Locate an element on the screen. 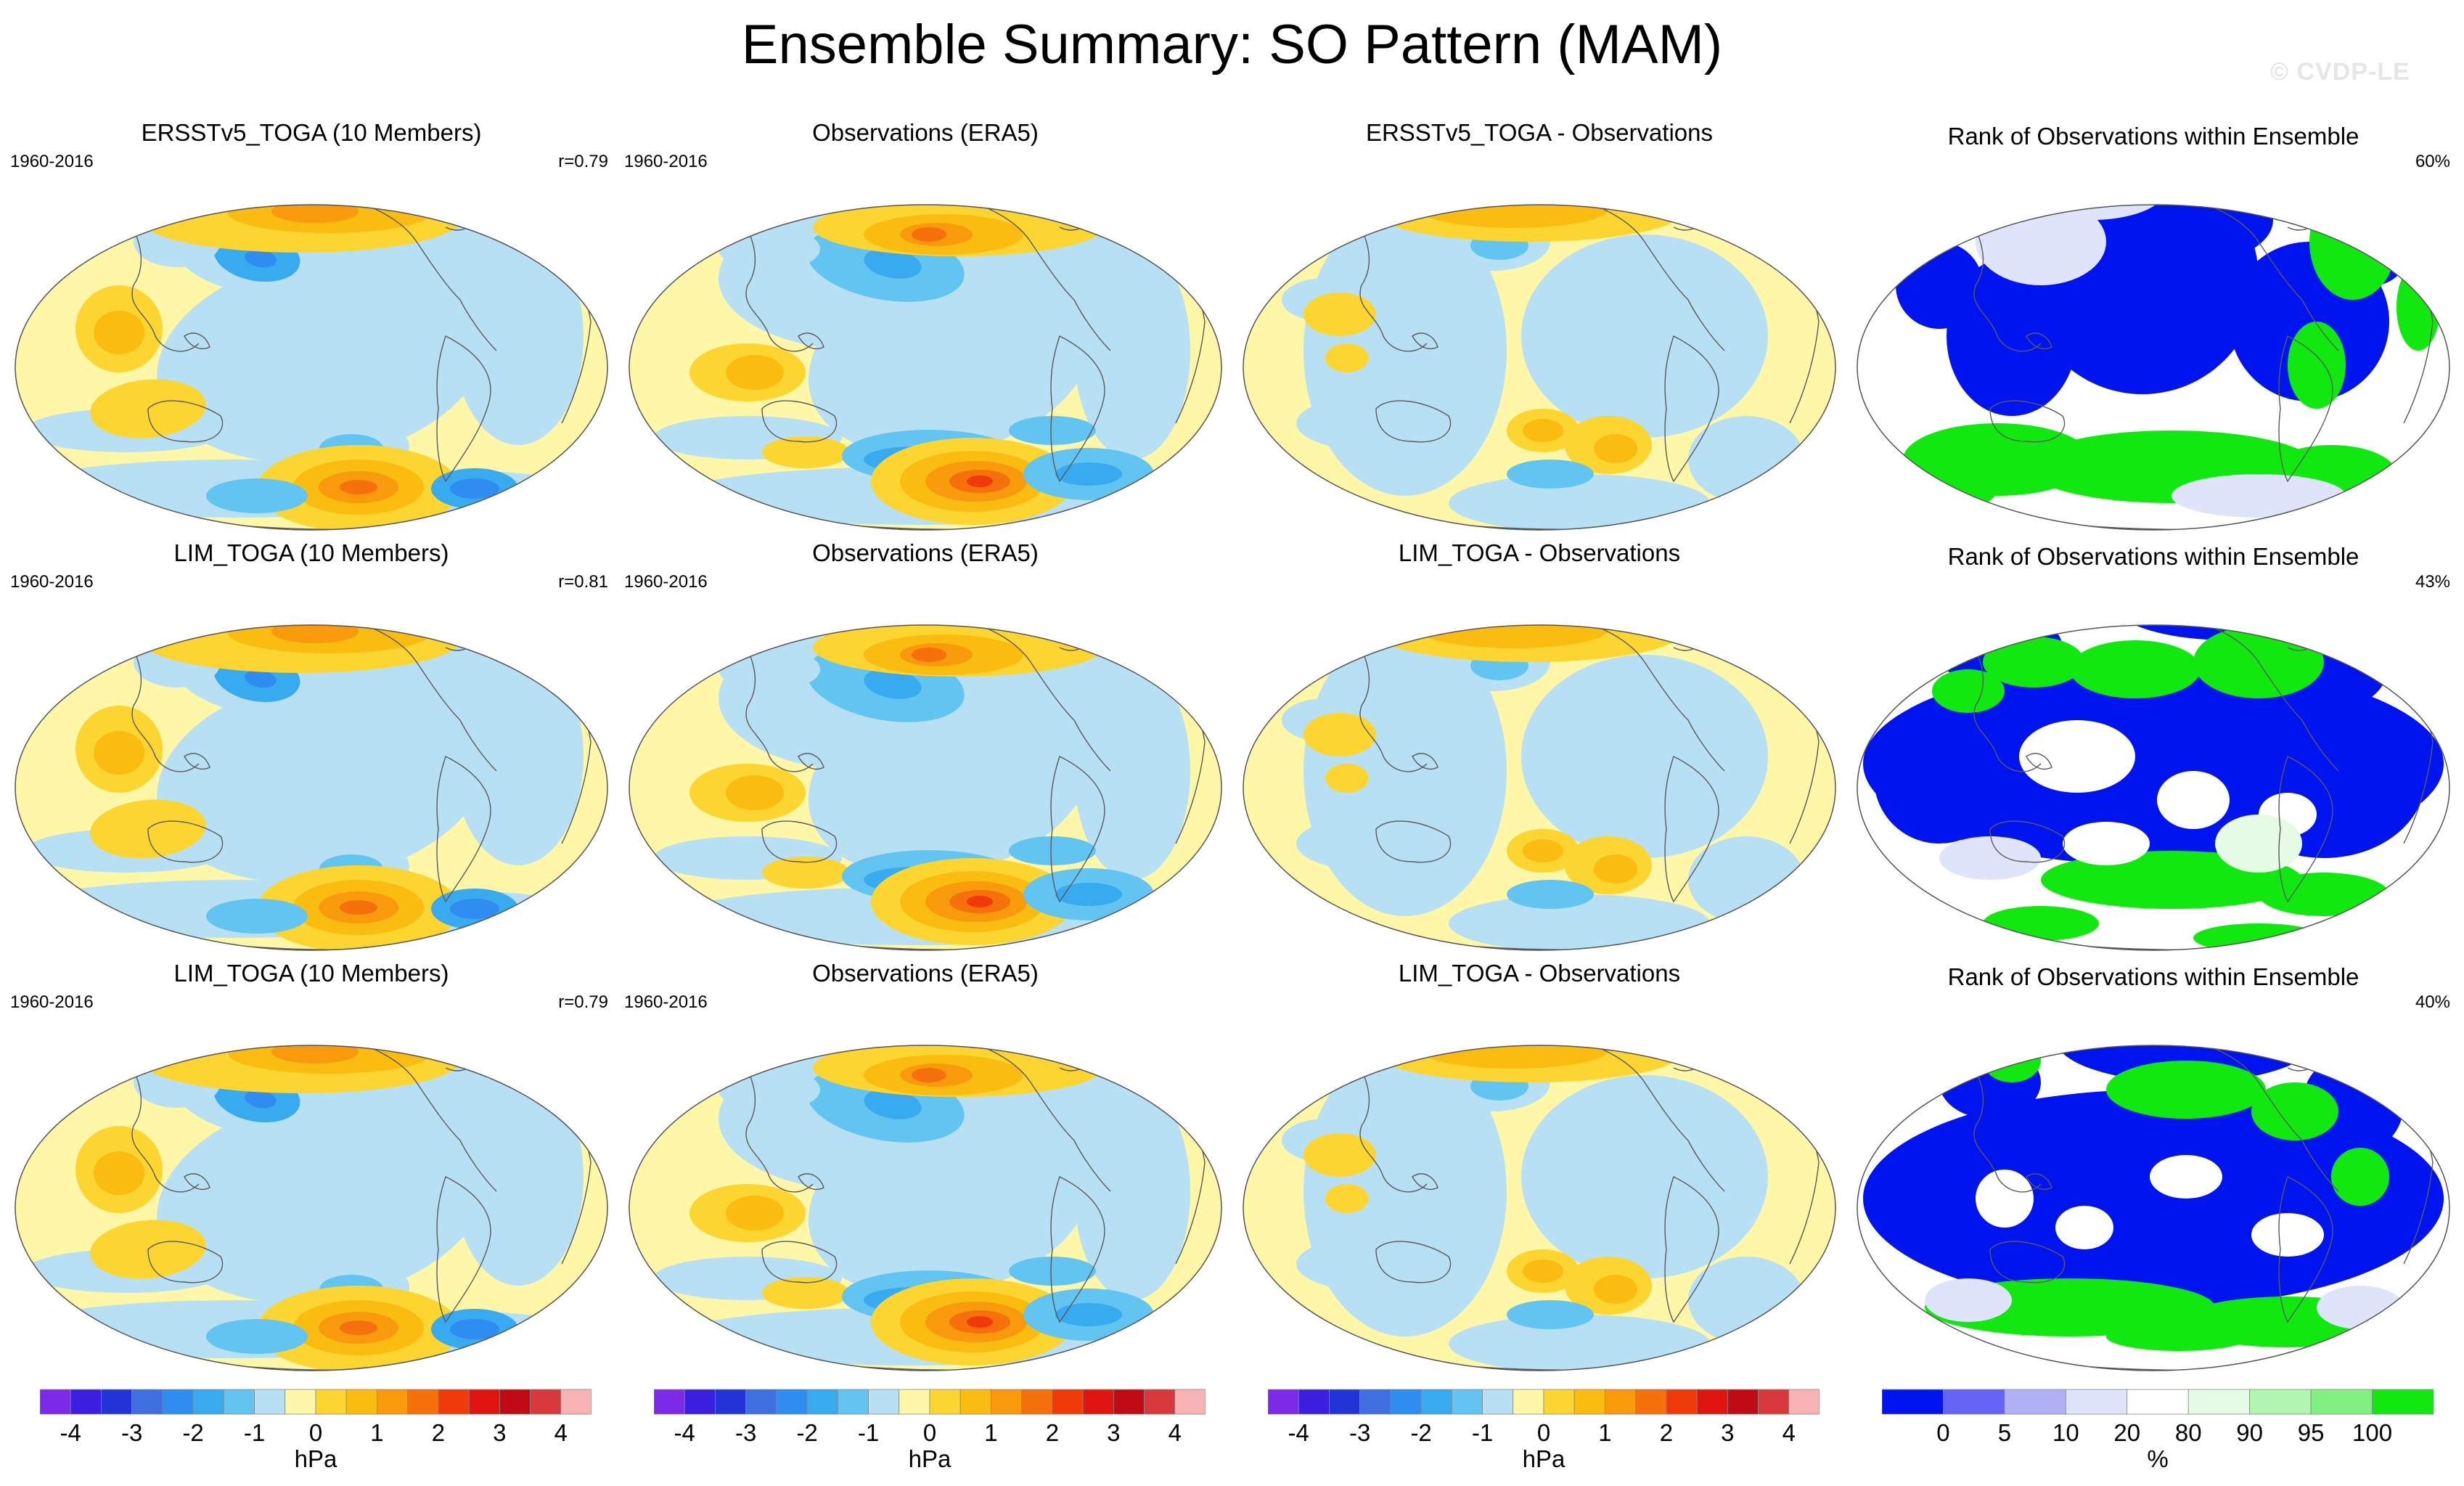  colorbar-rank: % 0 5 10 20 80 90 95 100 is located at coordinates (2158, 1430).